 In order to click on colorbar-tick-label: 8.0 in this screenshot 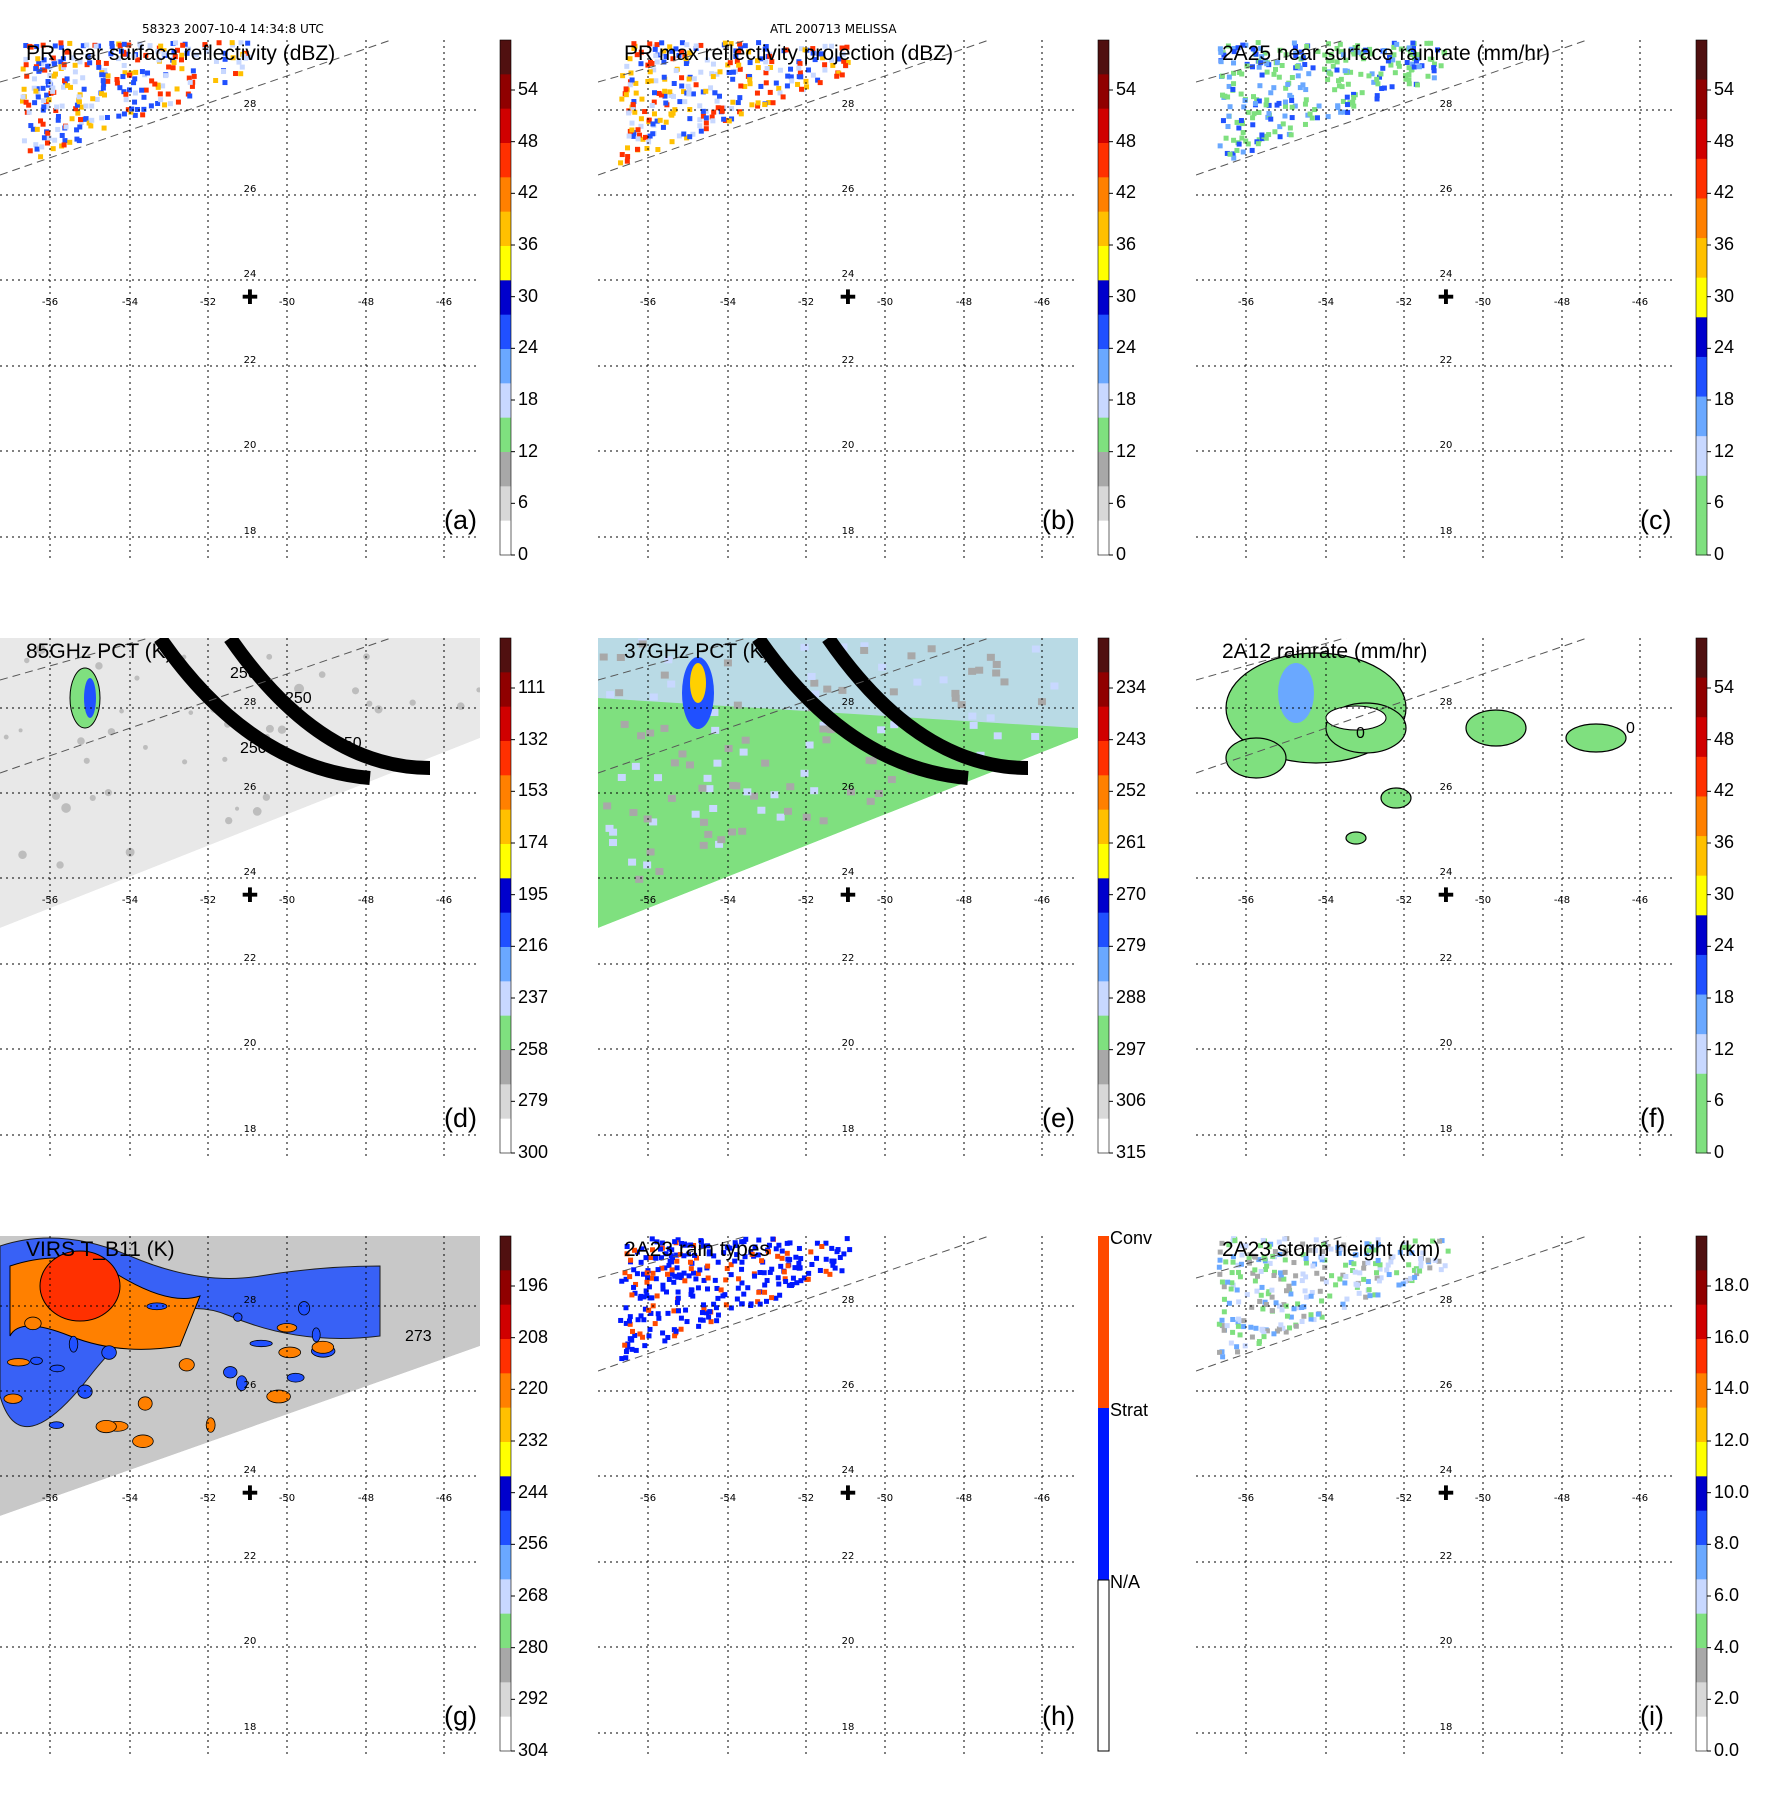, I will do `click(1727, 1543)`.